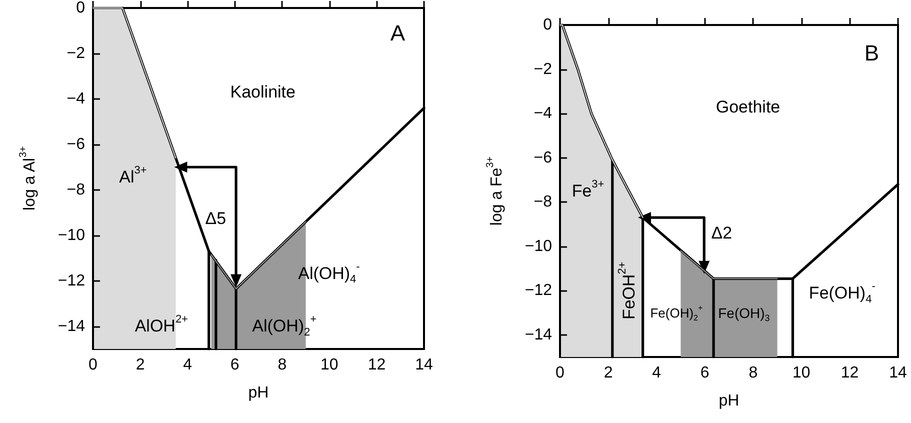 This screenshot has width=911, height=423. Describe the element at coordinates (28, 178) in the screenshot. I see `y-axis-title: log a Al3+` at that location.